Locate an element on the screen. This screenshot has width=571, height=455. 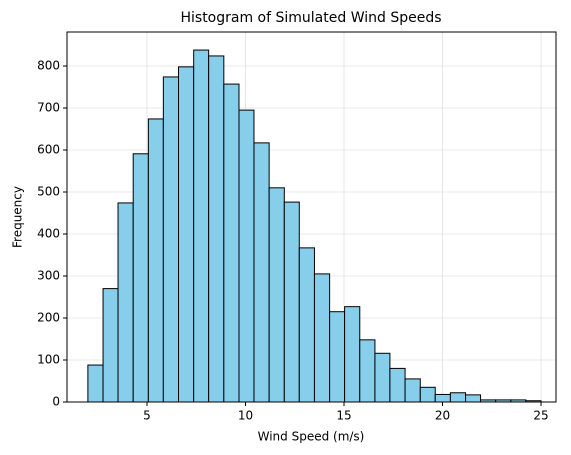
x-tick-label: 25 is located at coordinates (540, 416).